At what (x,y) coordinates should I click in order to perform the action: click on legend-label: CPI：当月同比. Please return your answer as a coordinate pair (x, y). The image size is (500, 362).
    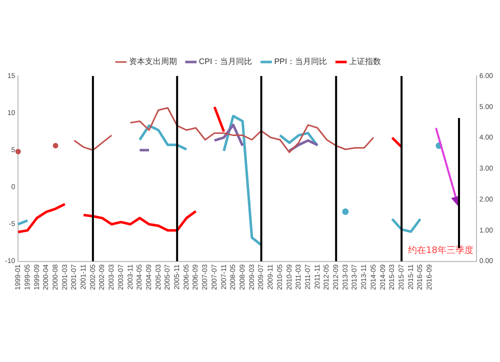
    Looking at the image, I should click on (225, 61).